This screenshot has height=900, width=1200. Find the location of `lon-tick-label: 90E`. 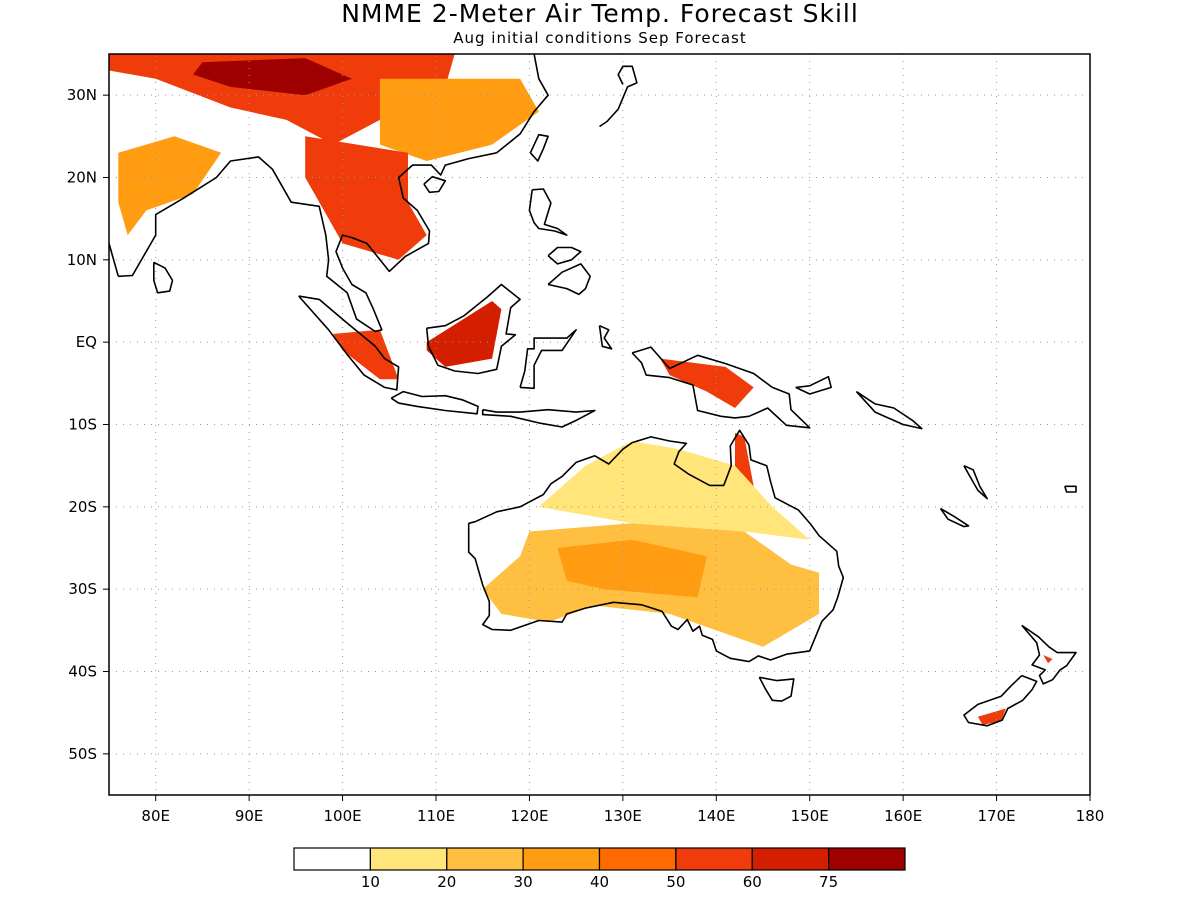

lon-tick-label: 90E is located at coordinates (249, 816).